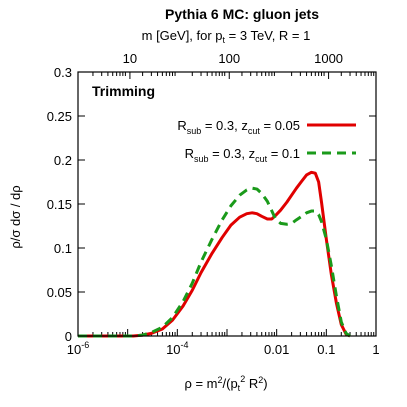  What do you see at coordinates (200, 383) in the screenshot?
I see `x-axis-label-part: ρ = m` at bounding box center [200, 383].